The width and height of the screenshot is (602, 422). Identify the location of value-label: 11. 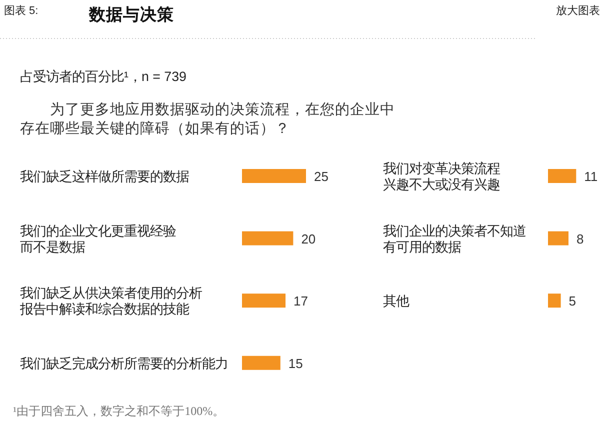
(591, 176).